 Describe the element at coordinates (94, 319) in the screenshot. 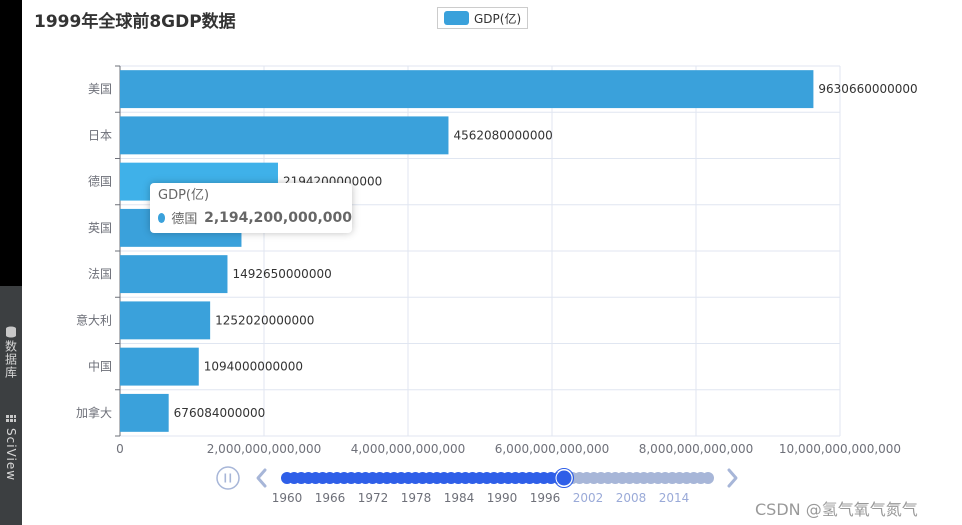

I see `y-tick-label: 意大利` at that location.